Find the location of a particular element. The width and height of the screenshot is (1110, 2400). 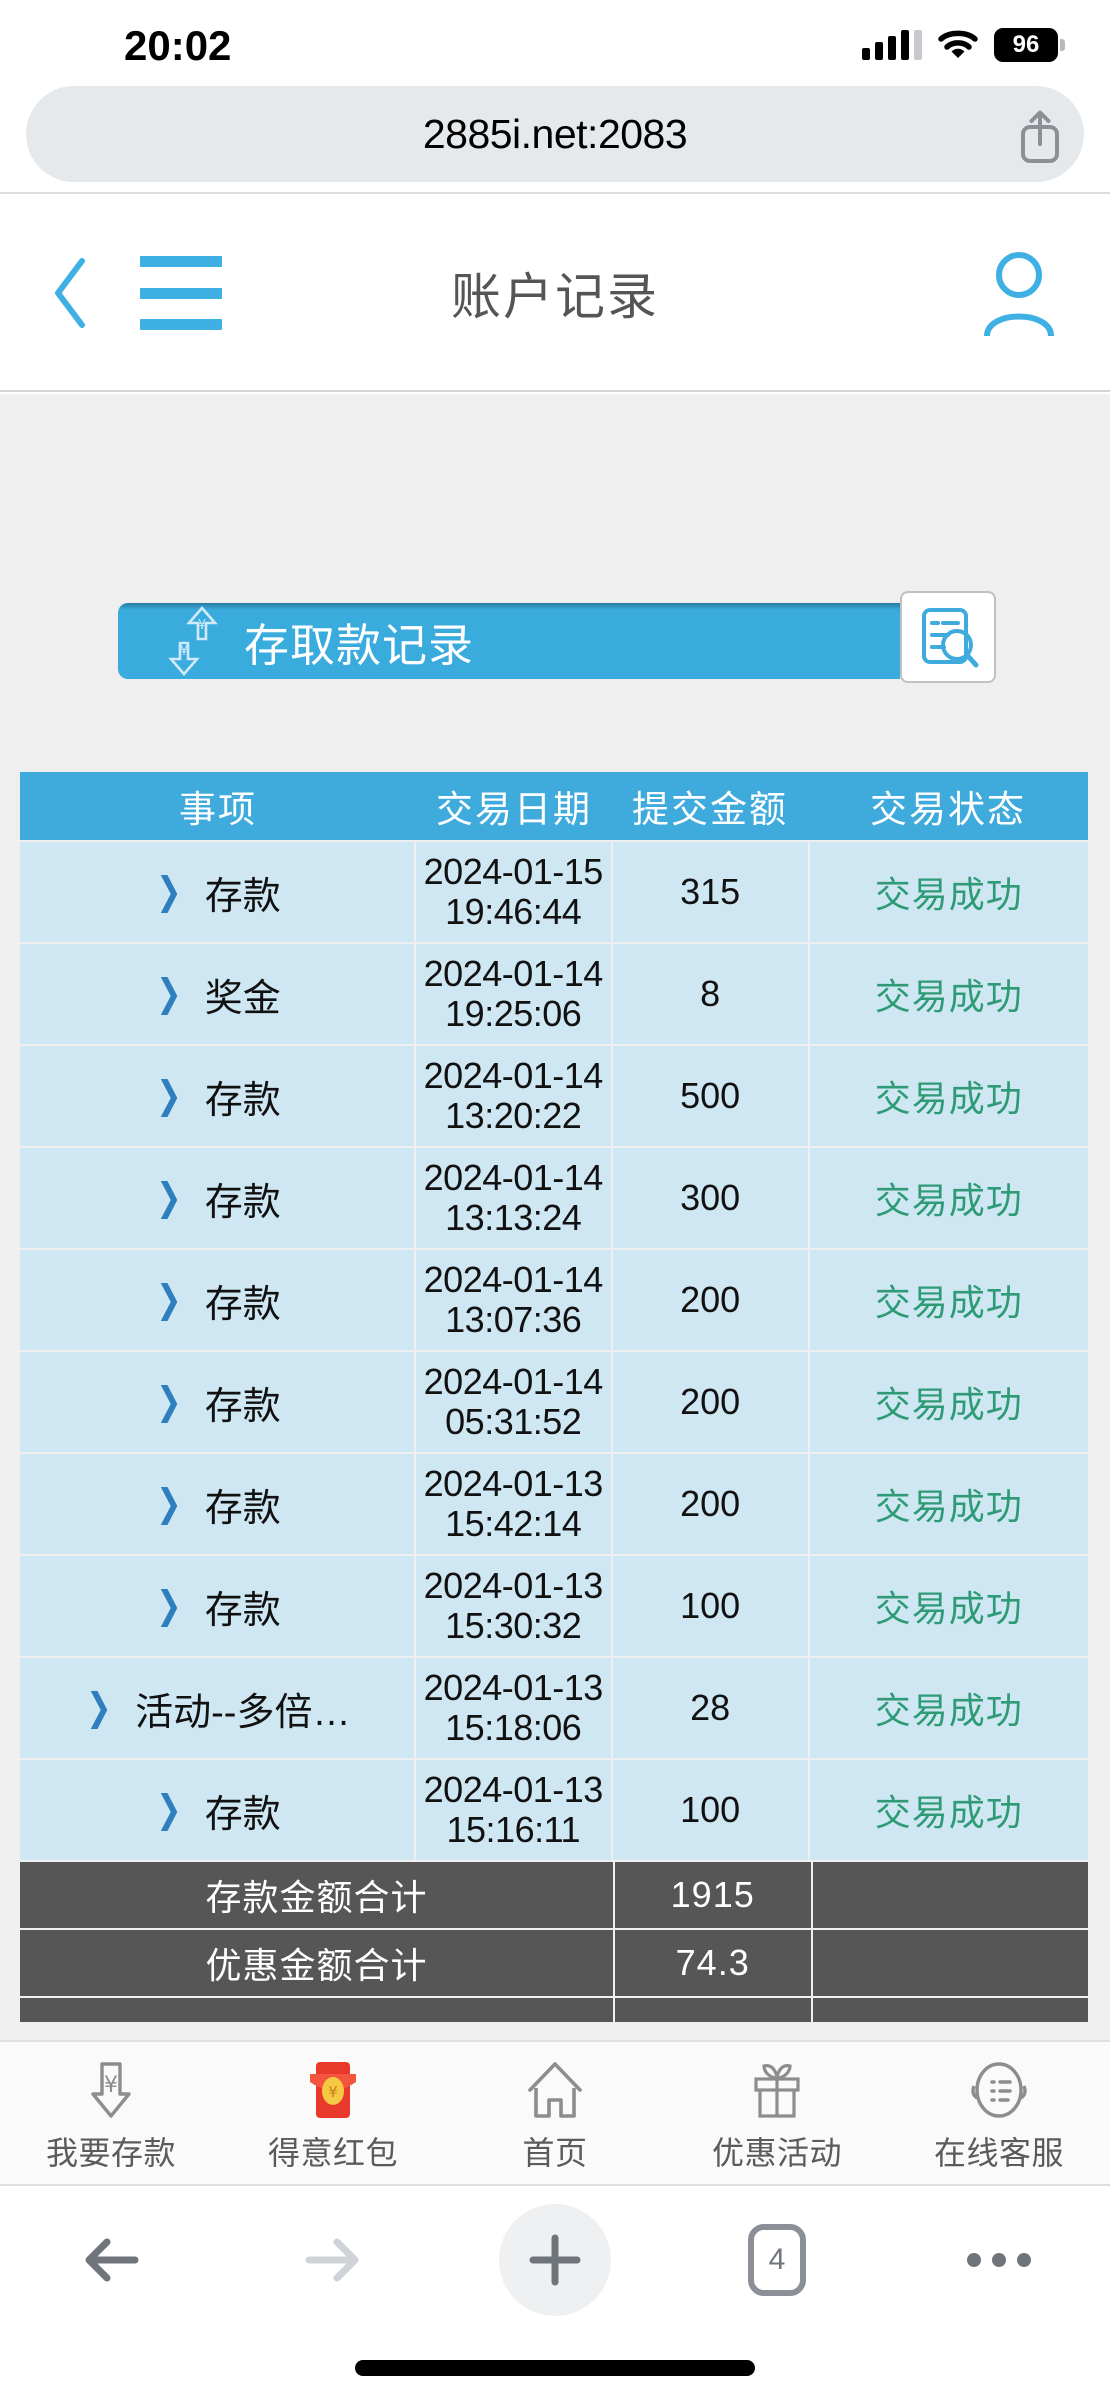

records-banner: ¥ ¥ 存取款记录 is located at coordinates (509, 641).